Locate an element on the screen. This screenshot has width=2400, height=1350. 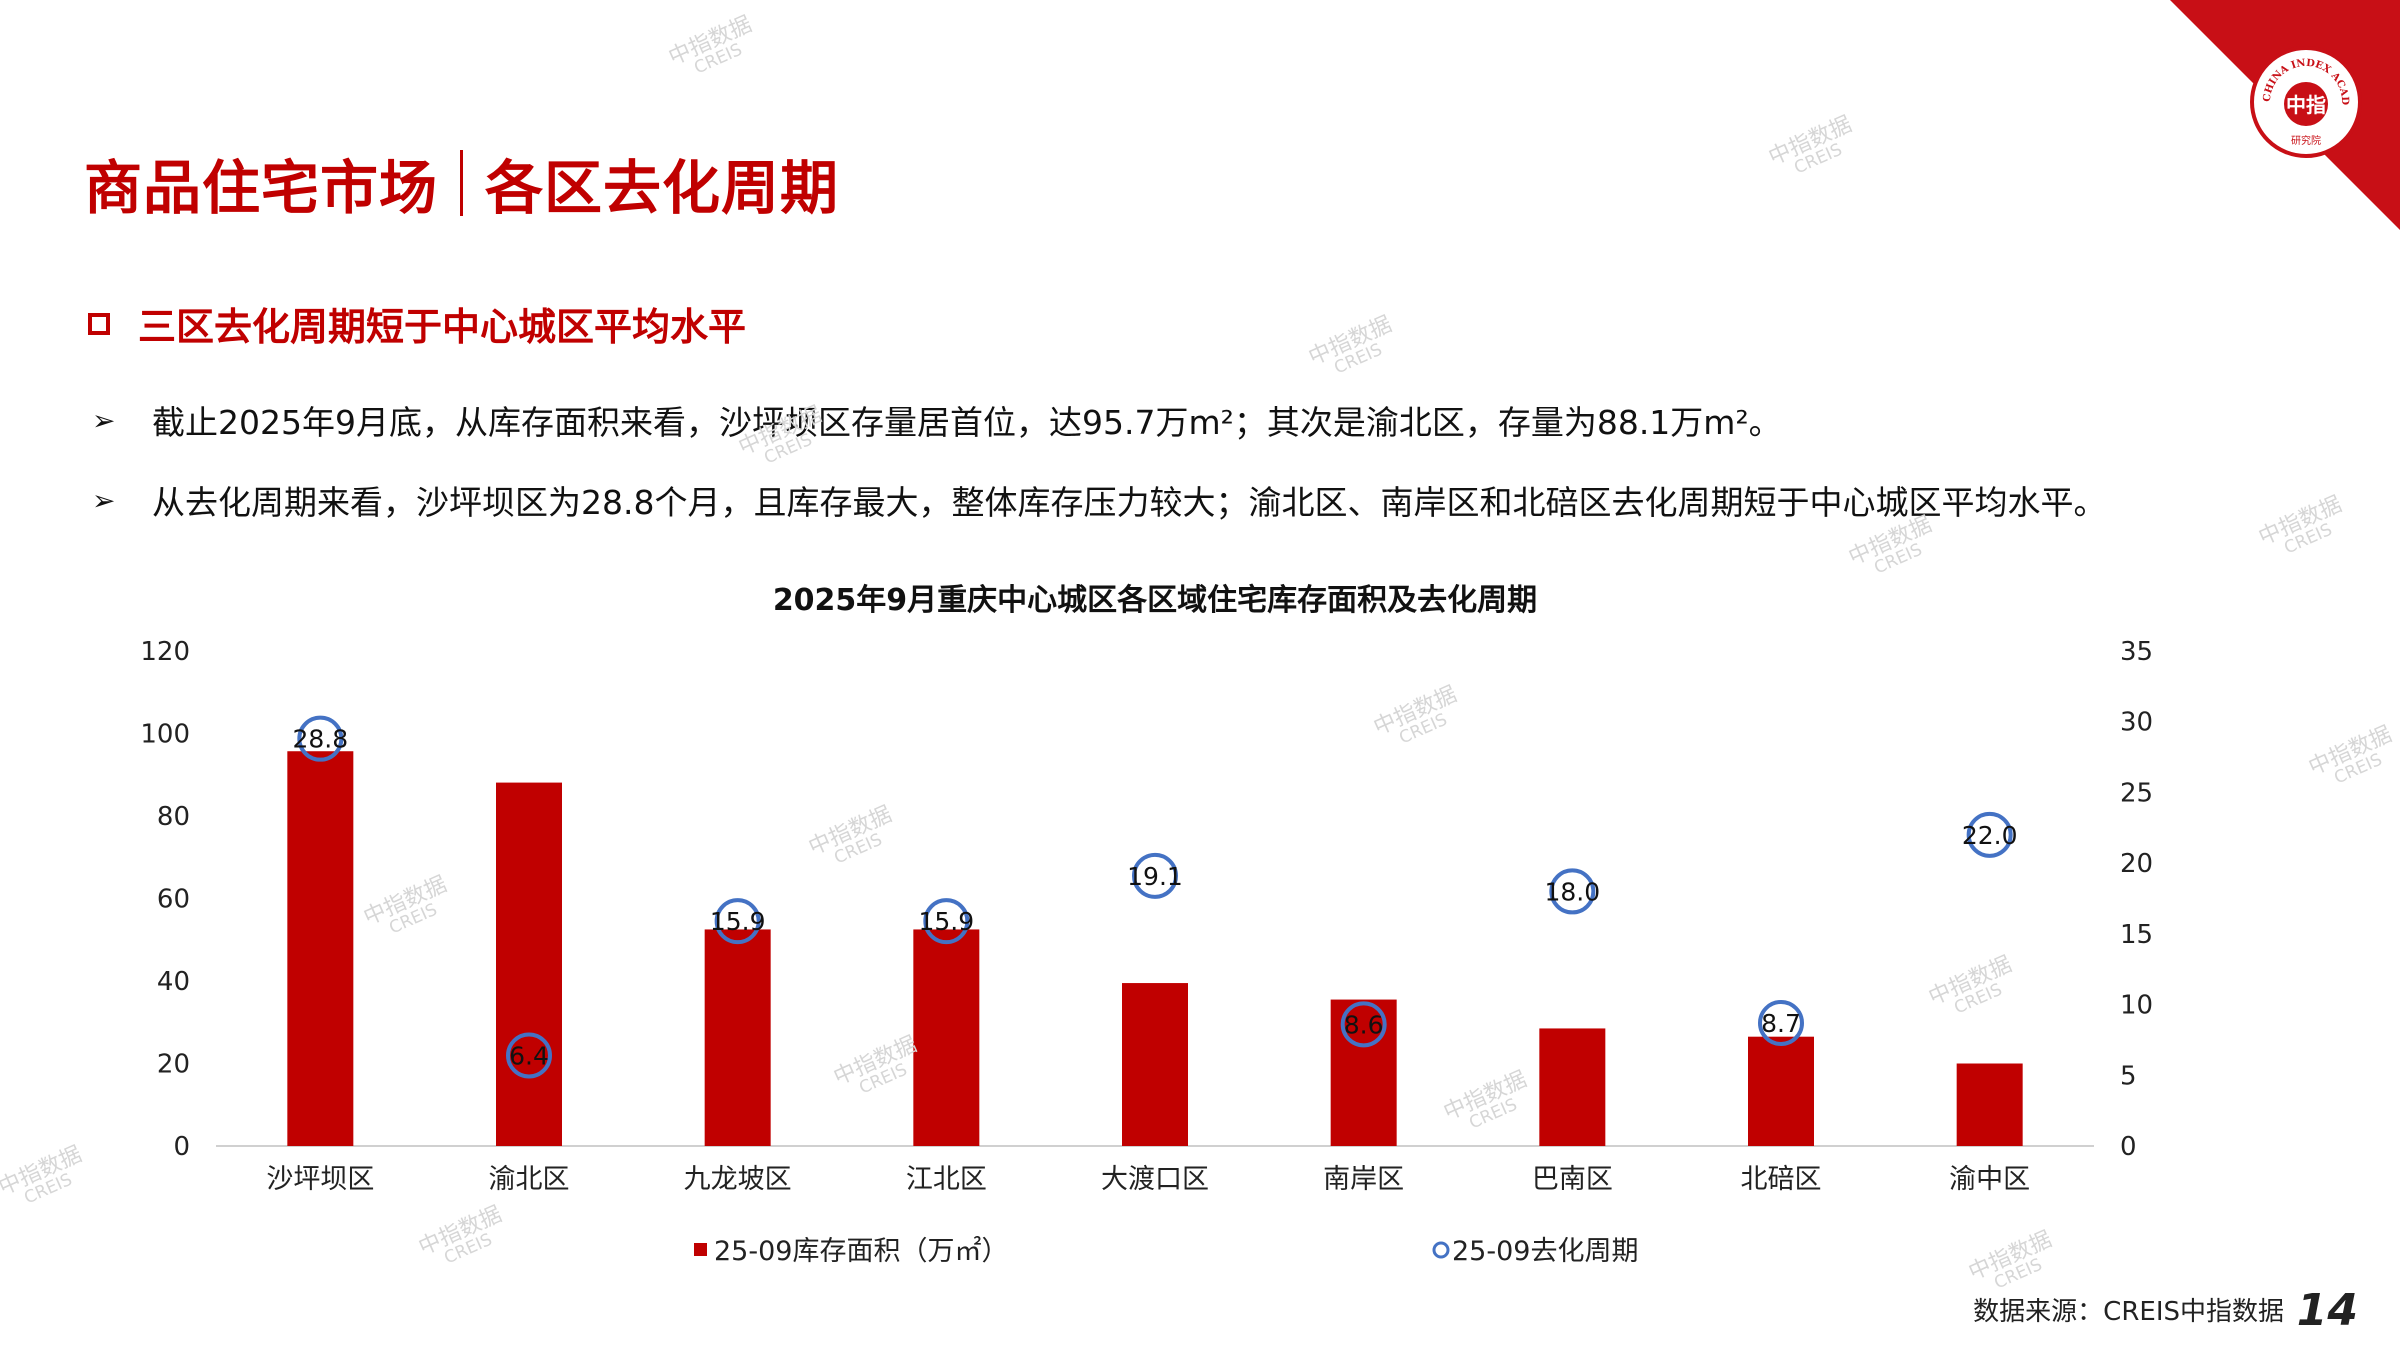
data-label: 8.7 is located at coordinates (1781, 1023).